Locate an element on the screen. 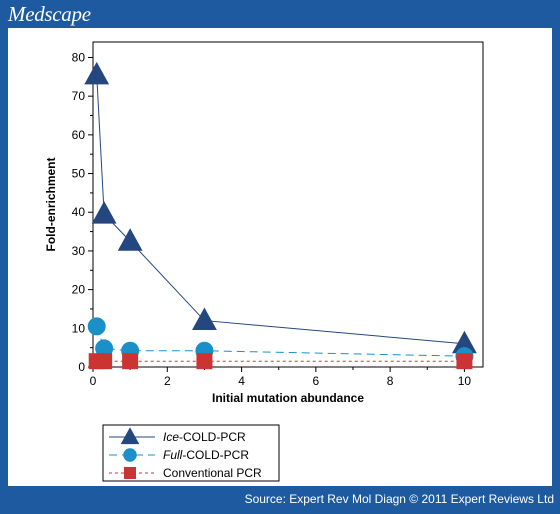 The height and width of the screenshot is (514, 560). x-tick-label: 6 is located at coordinates (316, 381).